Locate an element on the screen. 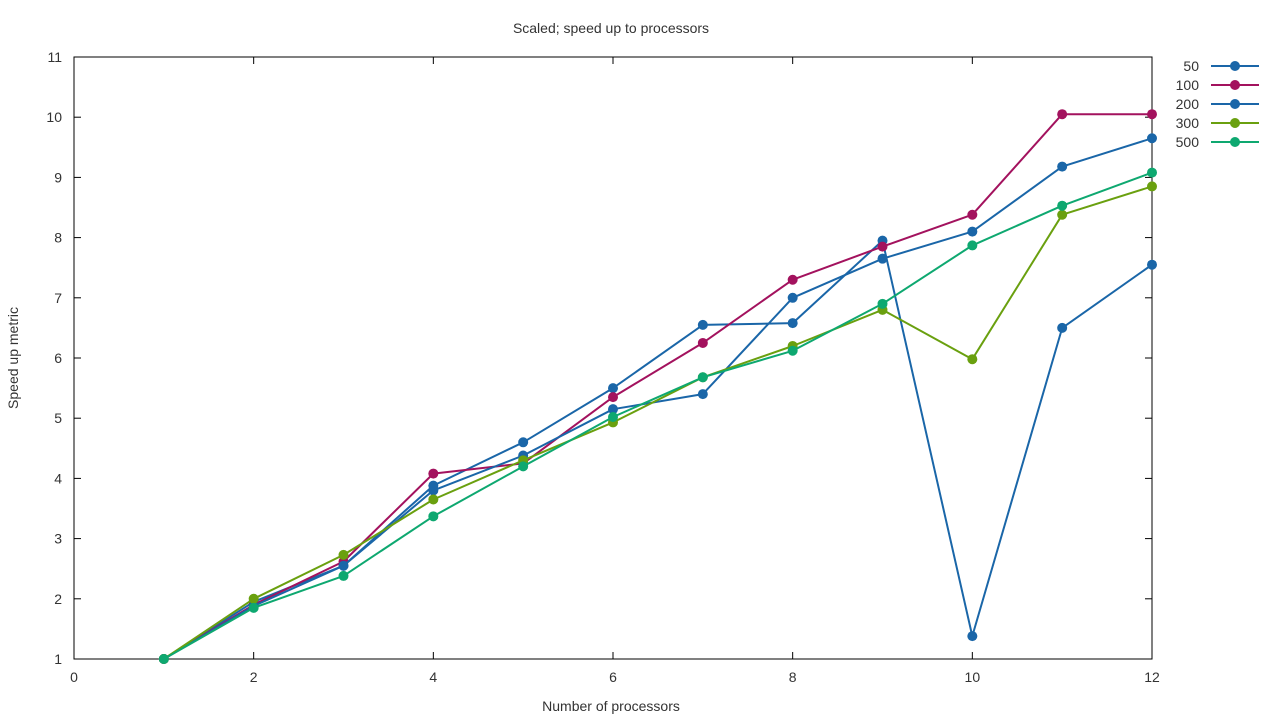 The width and height of the screenshot is (1280, 725). x-axis-label: Number of processors is located at coordinates (611, 706).